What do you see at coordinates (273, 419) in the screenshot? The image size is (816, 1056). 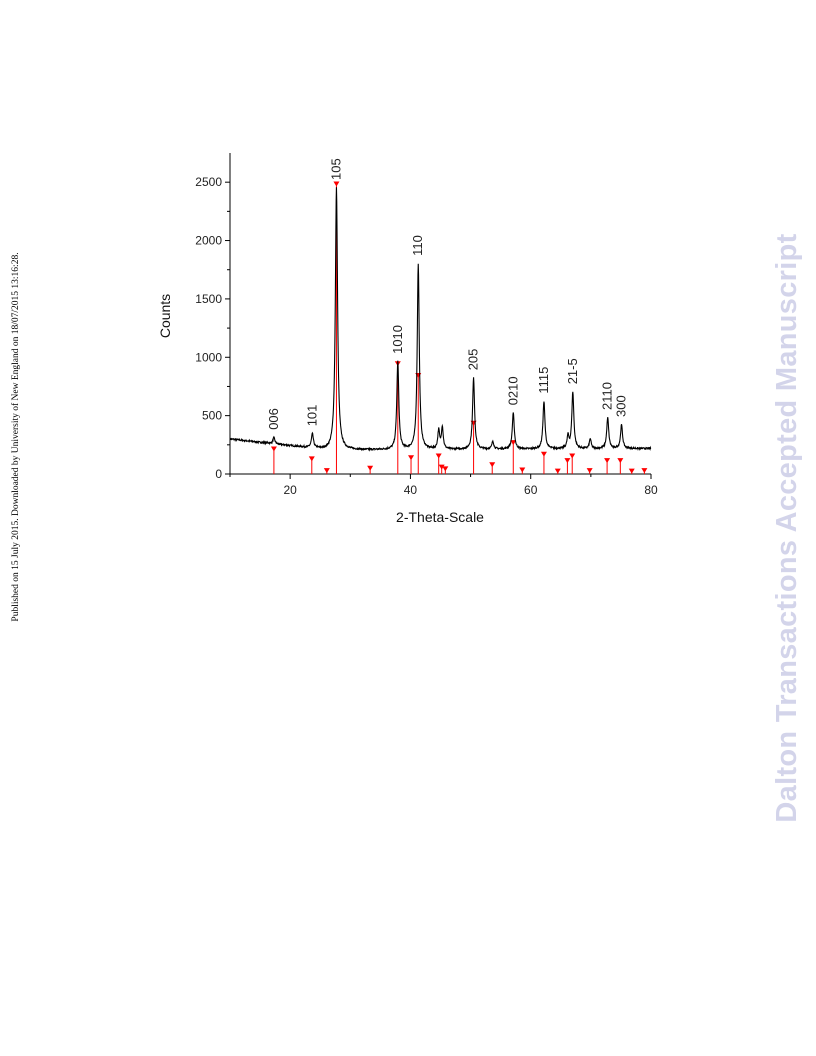 I see `peak-label: 006` at bounding box center [273, 419].